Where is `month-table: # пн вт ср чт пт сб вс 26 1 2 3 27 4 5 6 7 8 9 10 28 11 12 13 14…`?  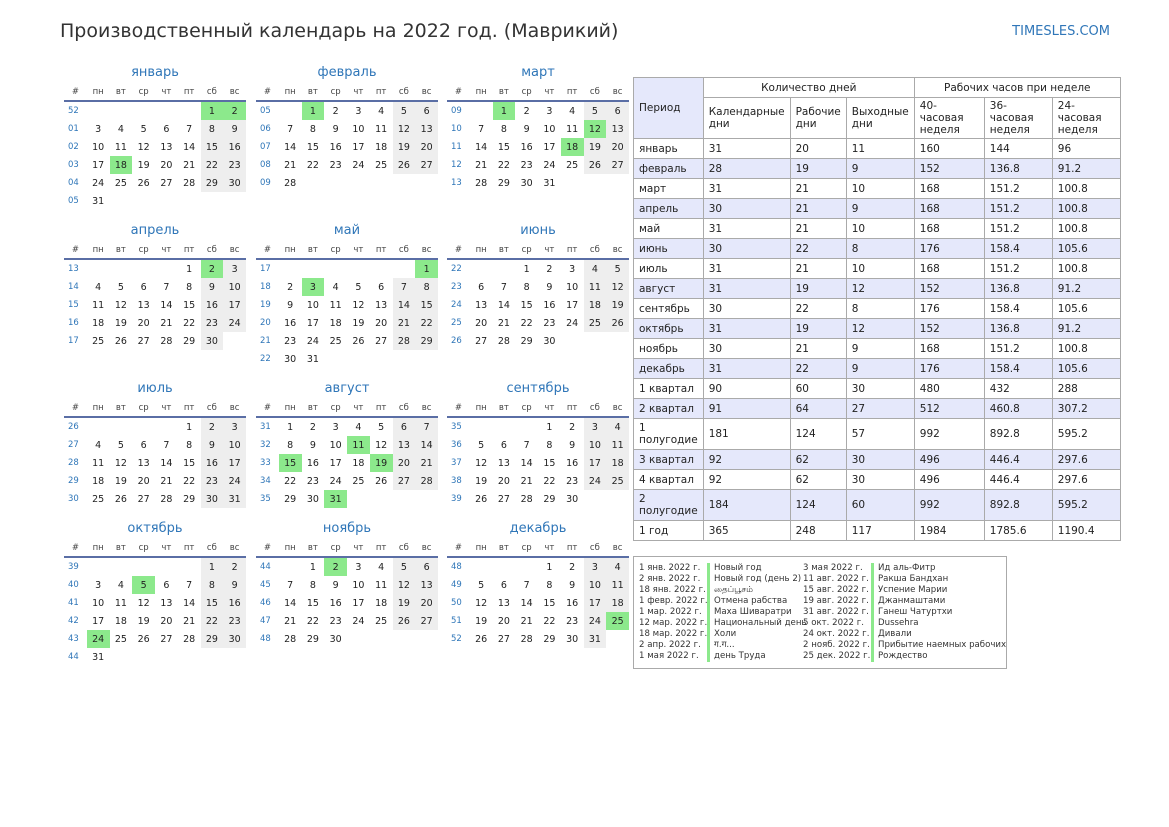
month-table: # пн вт ср чт пт сб вс 26 1 2 3 27 4 5 6 7 8 9 10 28 11 12 13 14… is located at coordinates (155, 454).